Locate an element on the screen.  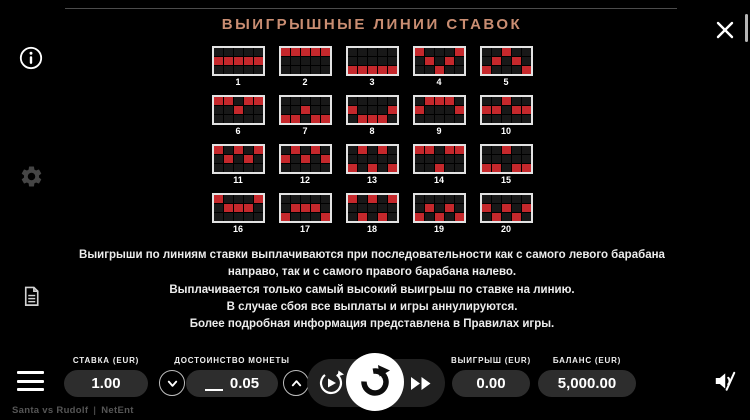
game-rules-tab-button is located at coordinates (31, 296).